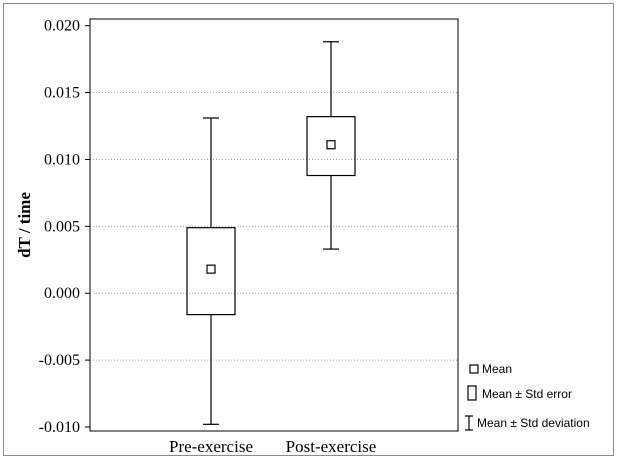  I want to click on x-category-labels: Pre-exercise Post-exercise, so click(272, 446).